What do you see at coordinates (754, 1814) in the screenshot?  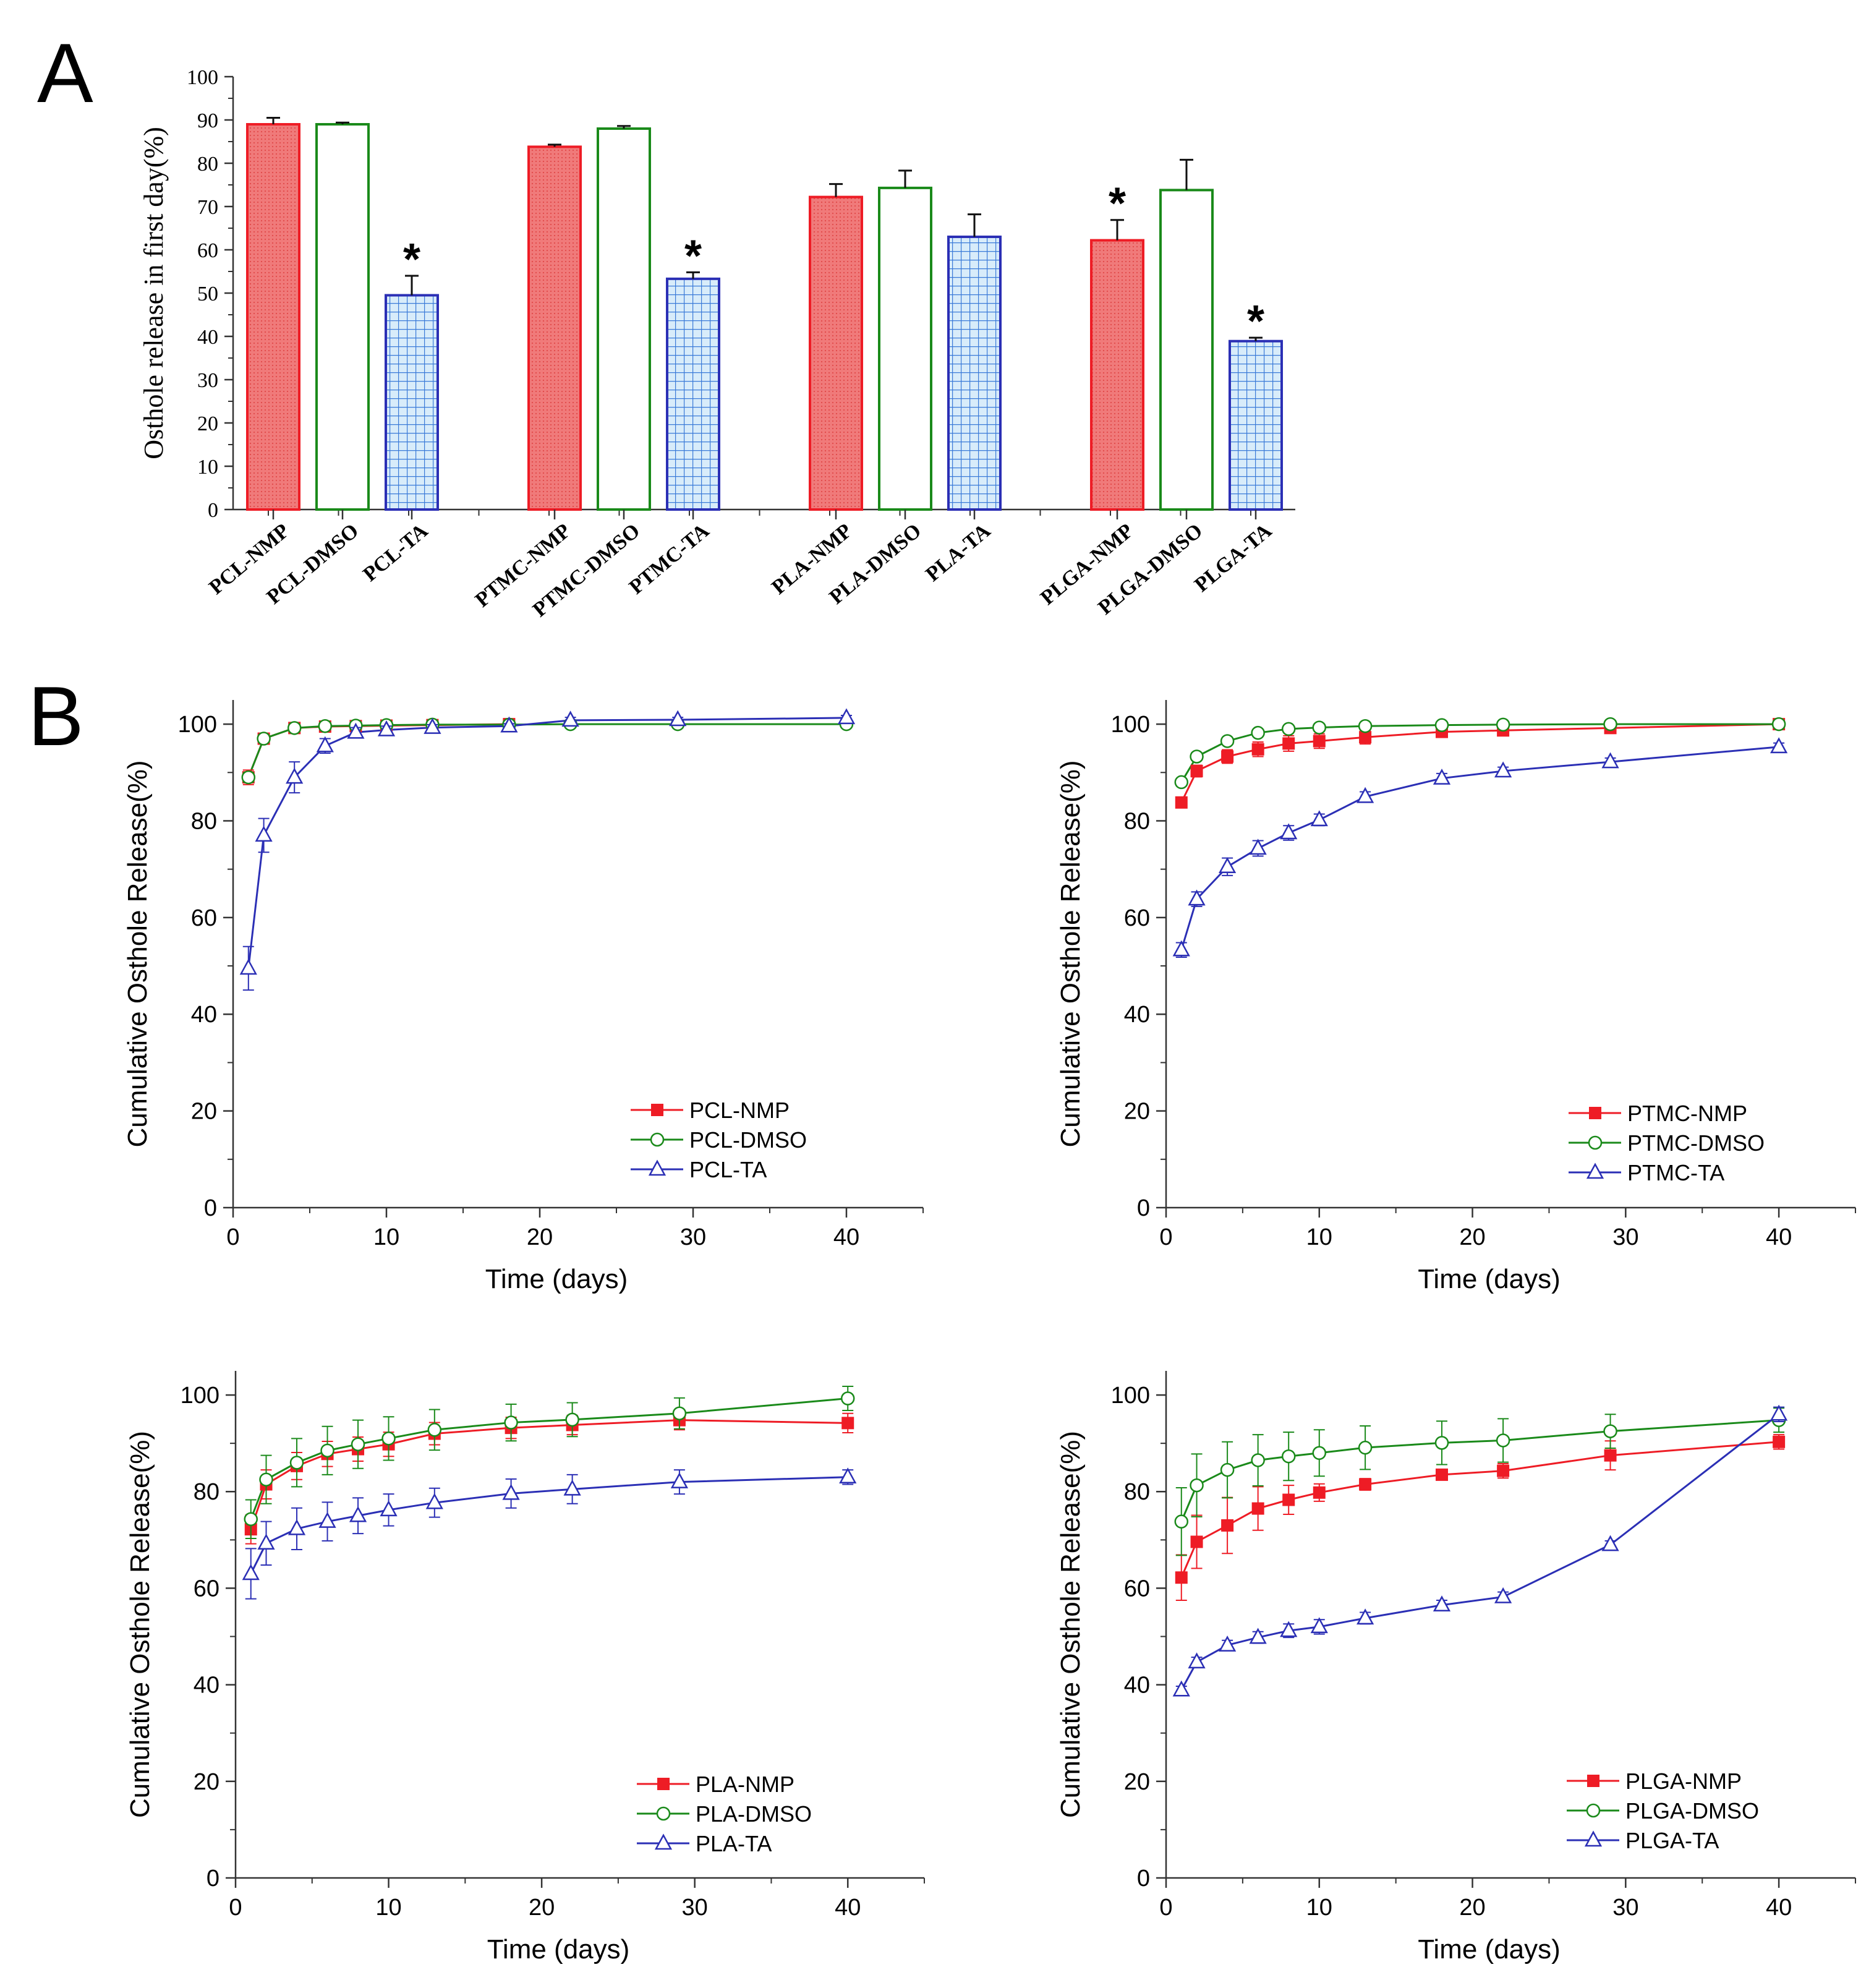 I see `legend-label: PLA-DMSO` at bounding box center [754, 1814].